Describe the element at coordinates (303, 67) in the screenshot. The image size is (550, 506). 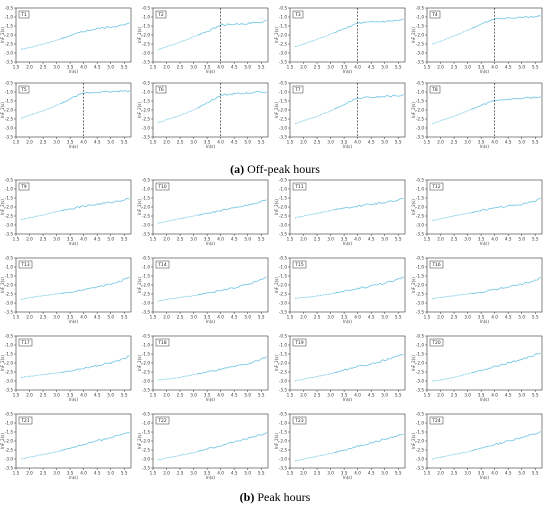
I see `x-tick-label: 2.0` at that location.